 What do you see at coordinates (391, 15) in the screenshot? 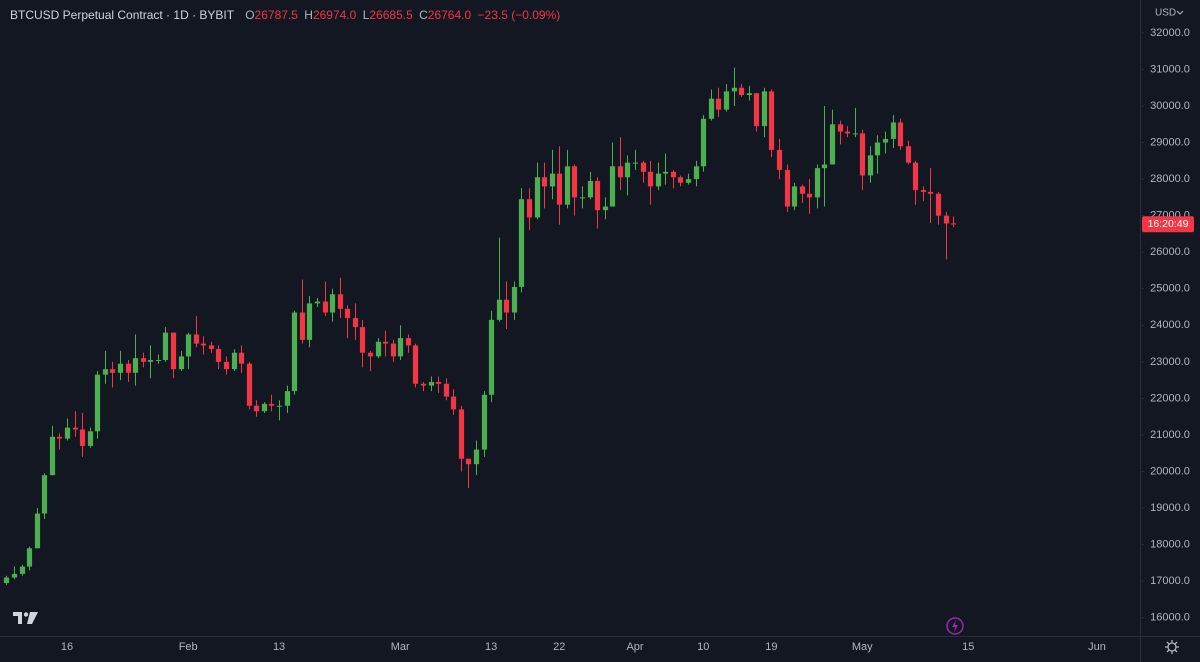
I see `ohlc-value: 26685.5` at bounding box center [391, 15].